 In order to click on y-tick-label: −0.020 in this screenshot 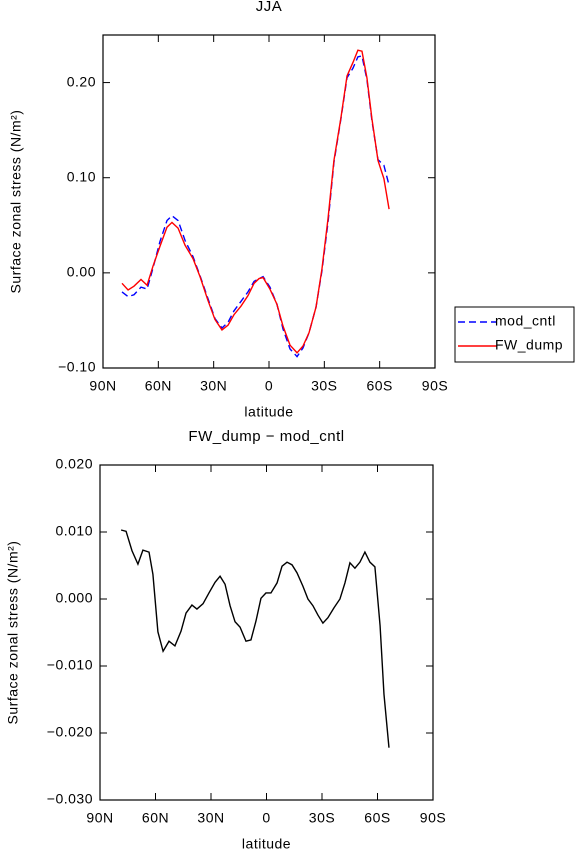, I will do `click(70, 732)`.